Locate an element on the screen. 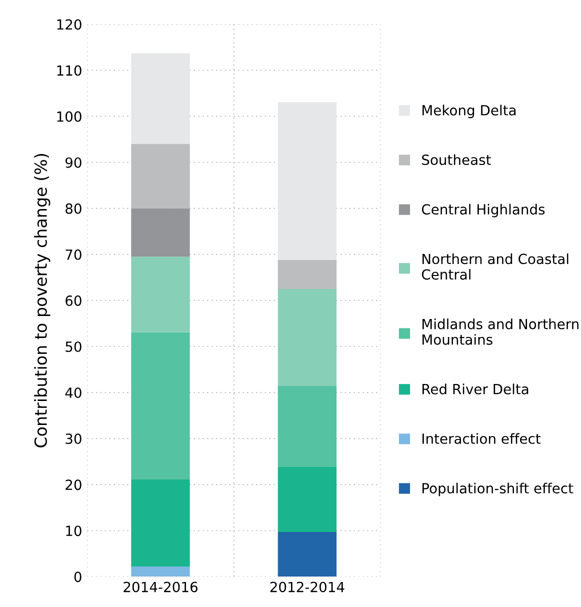  y-tick-label: 90 is located at coordinates (73, 162).